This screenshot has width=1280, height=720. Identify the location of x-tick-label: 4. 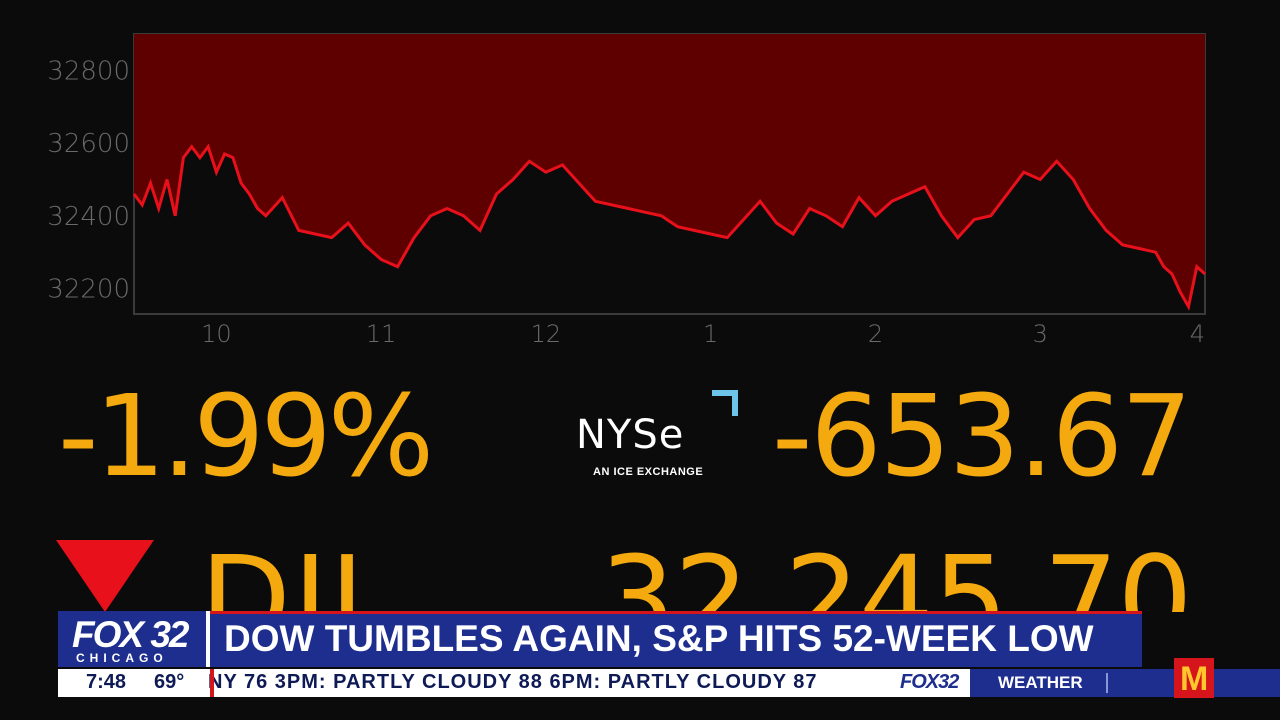
(1197, 334).